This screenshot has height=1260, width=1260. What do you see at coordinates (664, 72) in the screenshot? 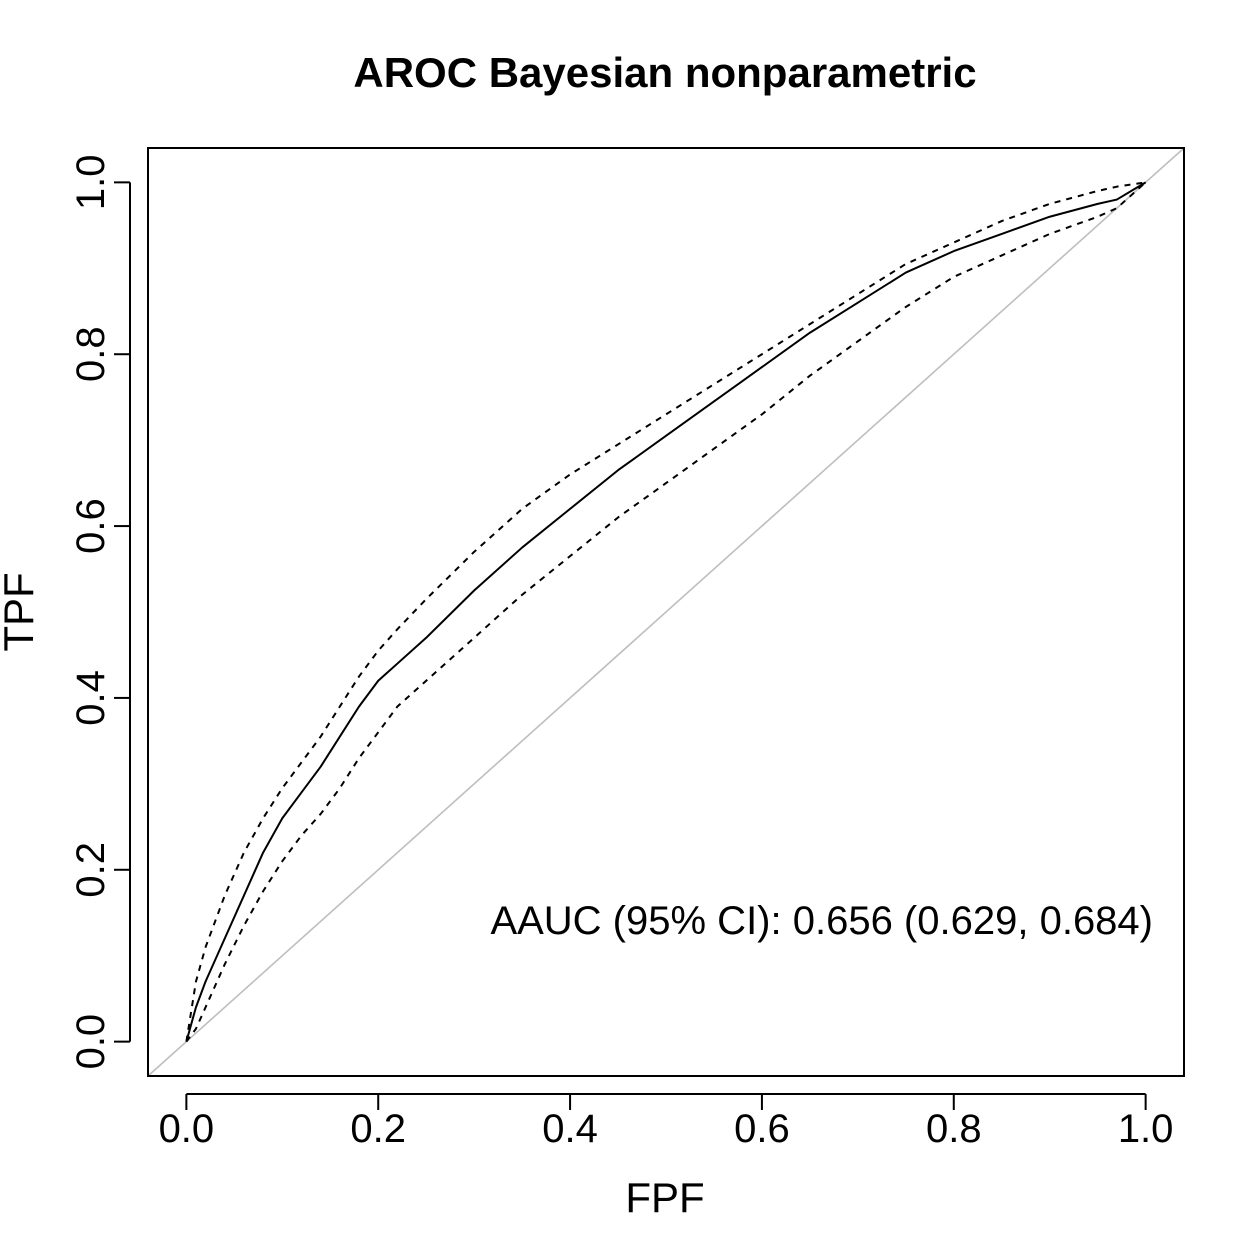
I see `chart-title: AROC Bayesian nonparametric` at bounding box center [664, 72].